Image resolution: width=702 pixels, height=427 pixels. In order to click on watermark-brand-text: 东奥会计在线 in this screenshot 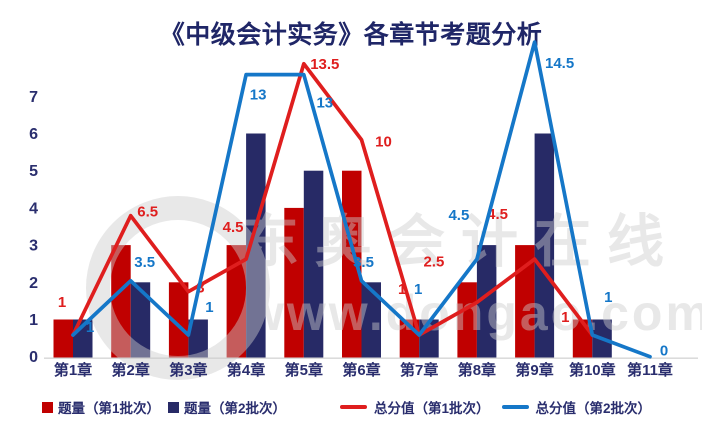, I will do `click(461, 242)`.